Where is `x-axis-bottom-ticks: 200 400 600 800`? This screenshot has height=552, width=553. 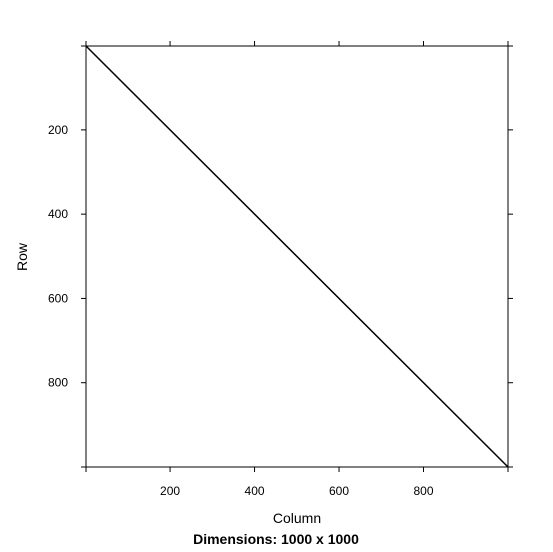
x-axis-bottom-ticks: 200 400 600 800 is located at coordinates (297, 482).